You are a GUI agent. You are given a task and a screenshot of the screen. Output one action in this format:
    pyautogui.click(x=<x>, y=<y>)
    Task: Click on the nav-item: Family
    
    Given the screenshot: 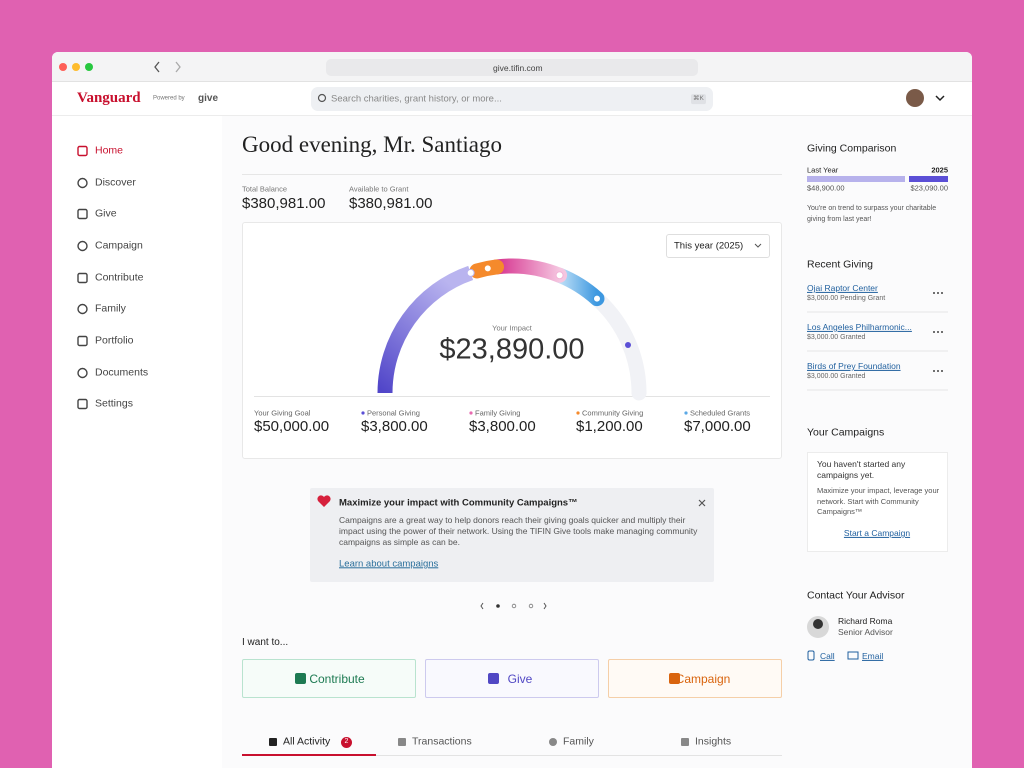 What is the action you would take?
    pyautogui.click(x=110, y=308)
    